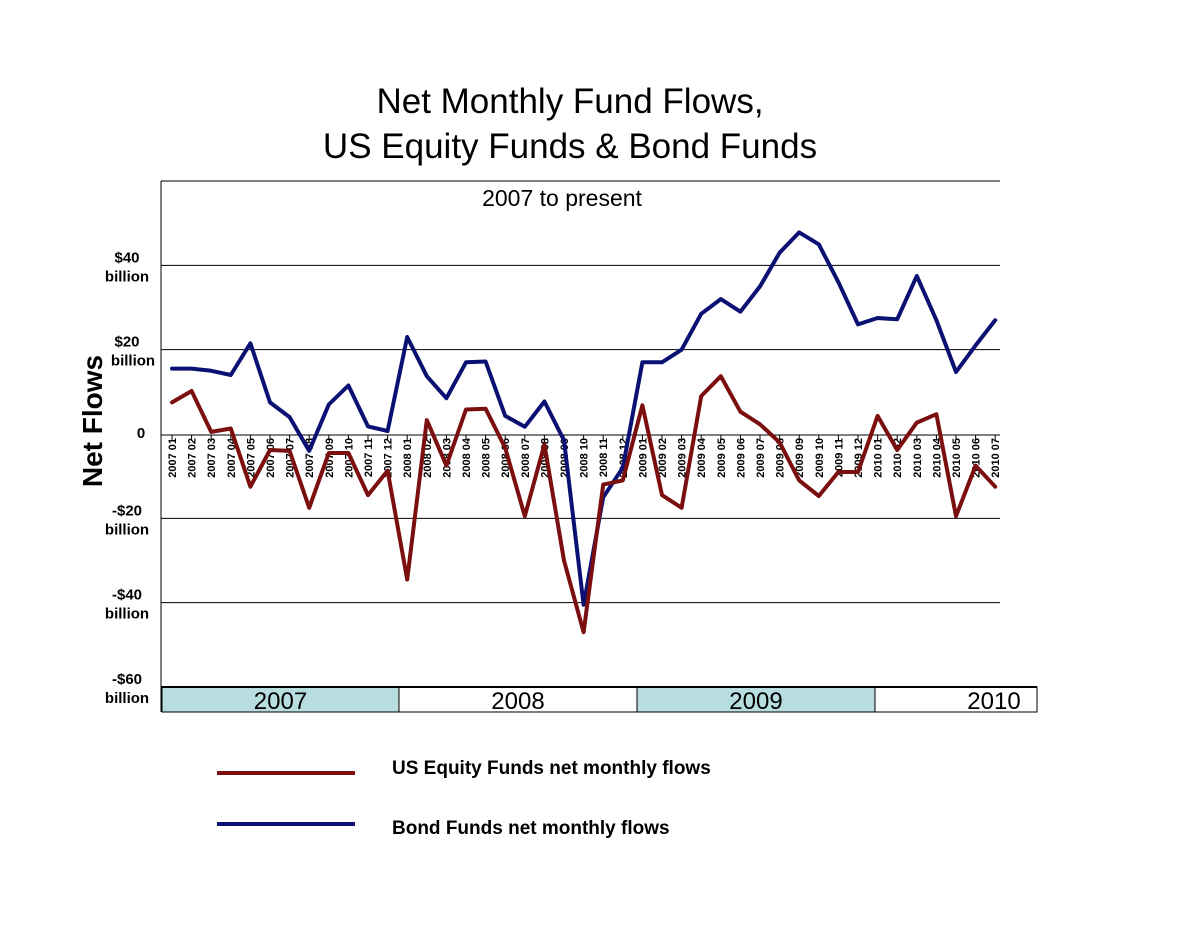  Describe the element at coordinates (251, 458) in the screenshot. I see `x-tick-label: 2007 05` at that location.